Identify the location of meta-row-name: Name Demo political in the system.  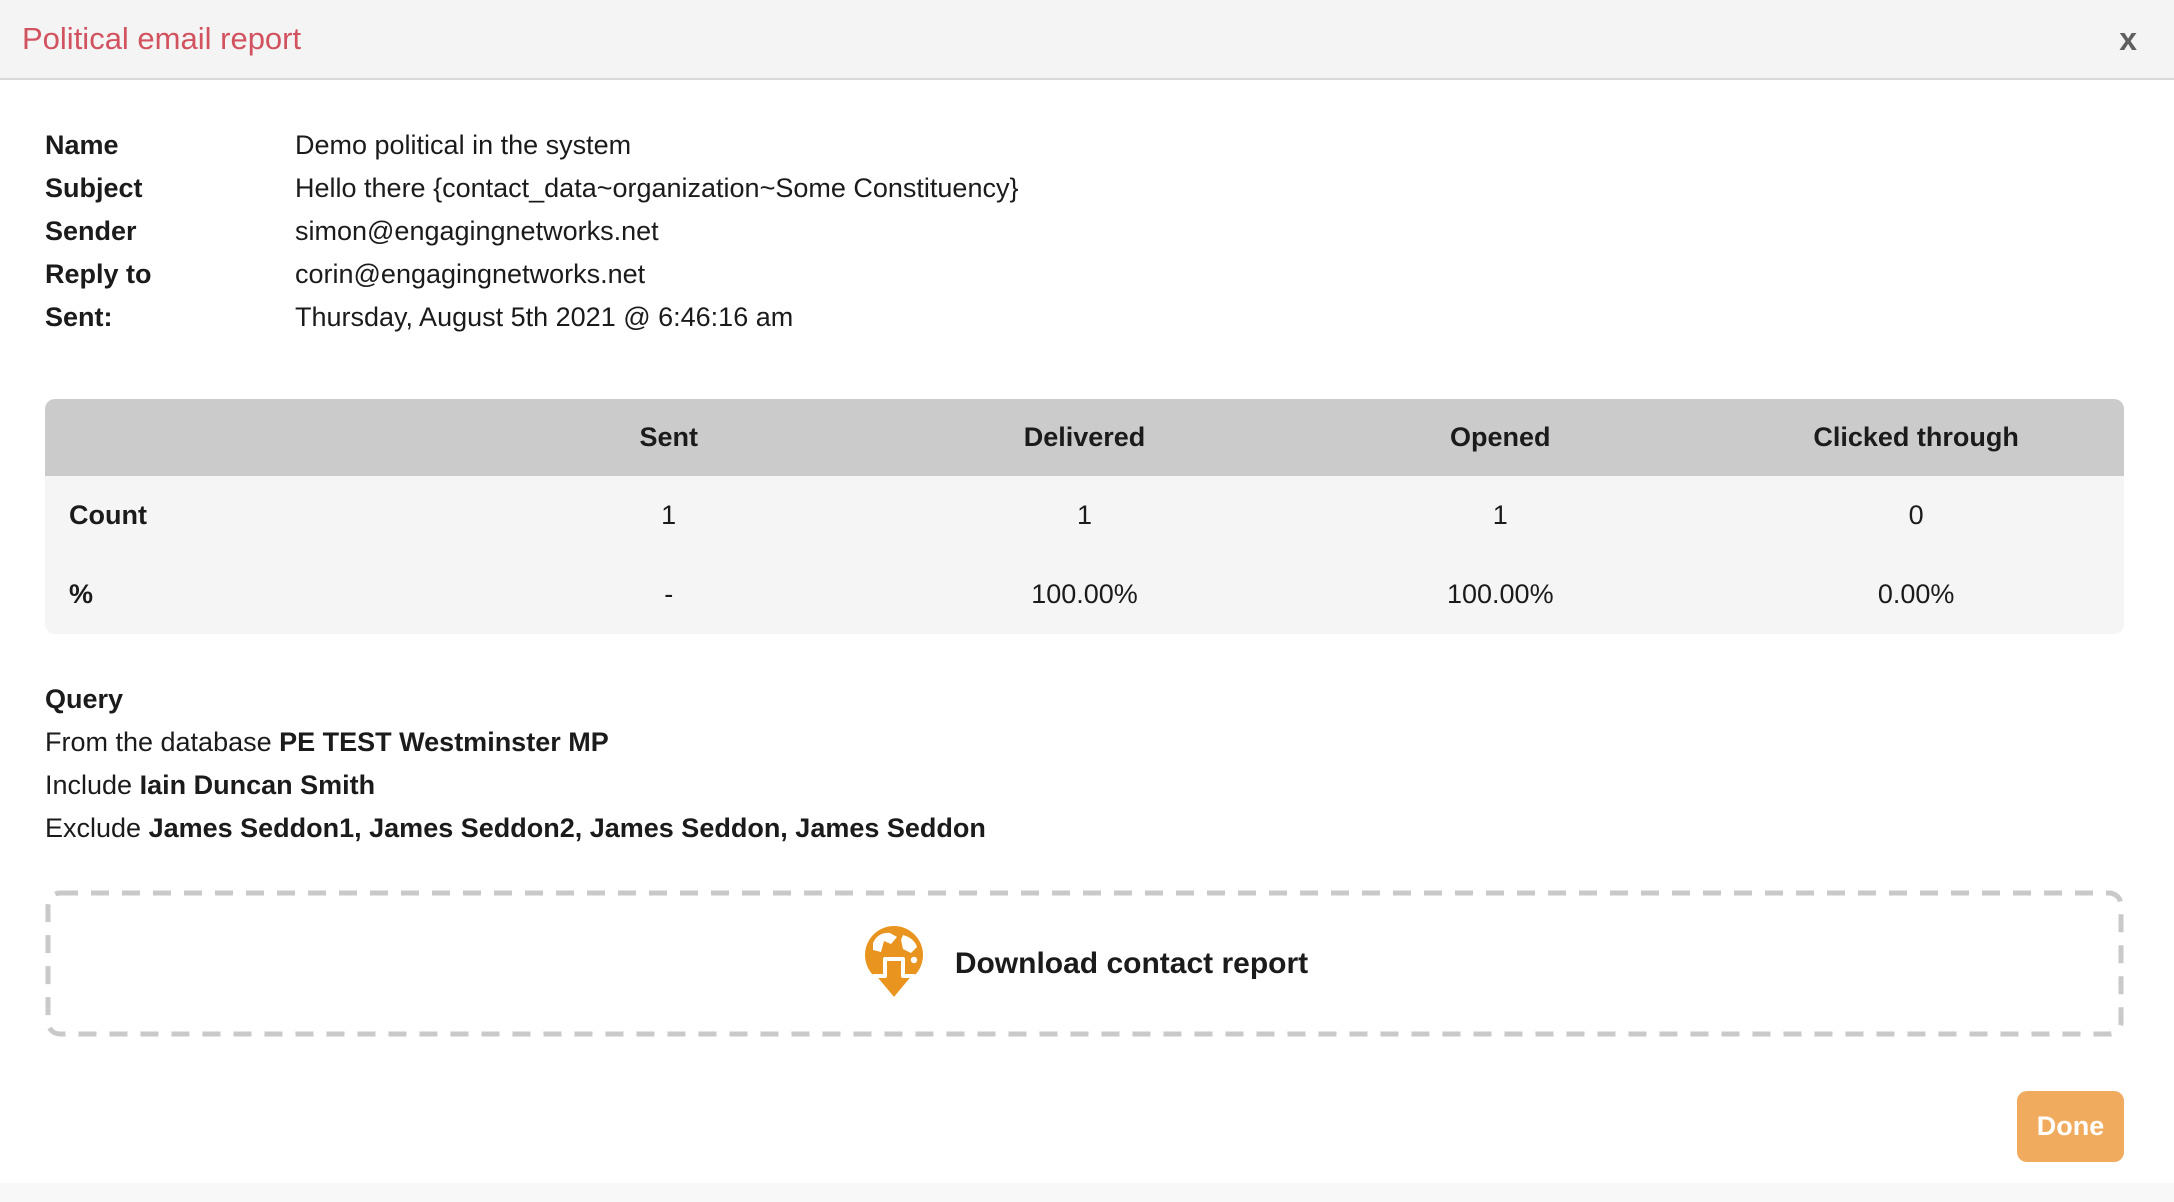
(1084, 145).